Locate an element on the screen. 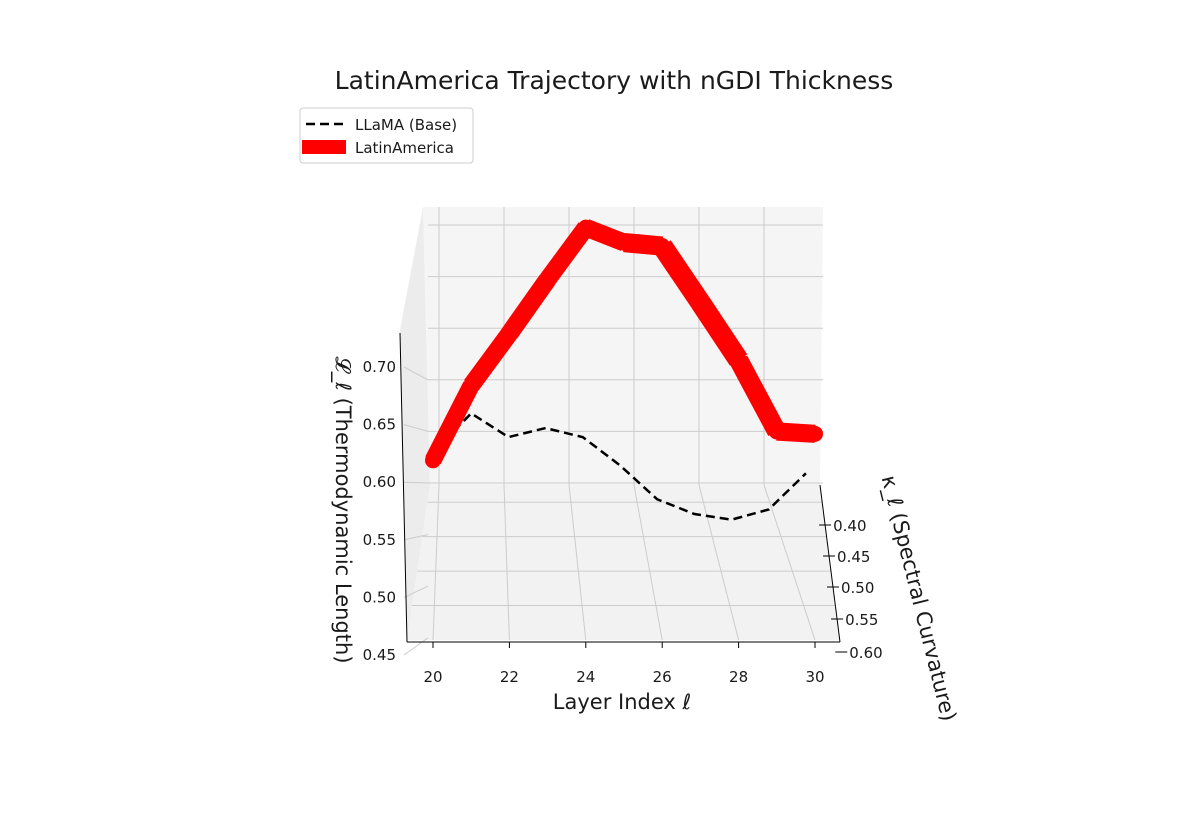 The image size is (1200, 840). x-tick-label: 20 is located at coordinates (432, 677).